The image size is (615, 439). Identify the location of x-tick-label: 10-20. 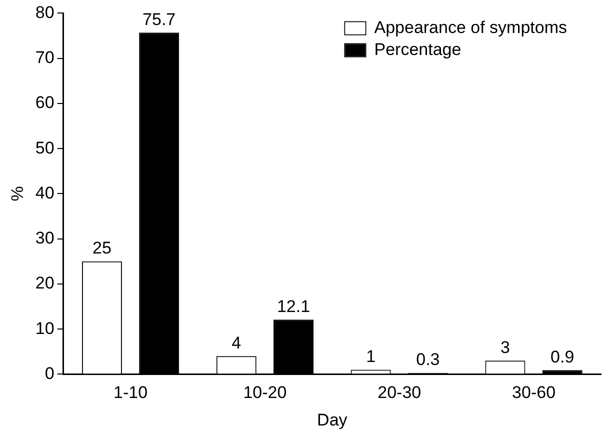
(265, 392).